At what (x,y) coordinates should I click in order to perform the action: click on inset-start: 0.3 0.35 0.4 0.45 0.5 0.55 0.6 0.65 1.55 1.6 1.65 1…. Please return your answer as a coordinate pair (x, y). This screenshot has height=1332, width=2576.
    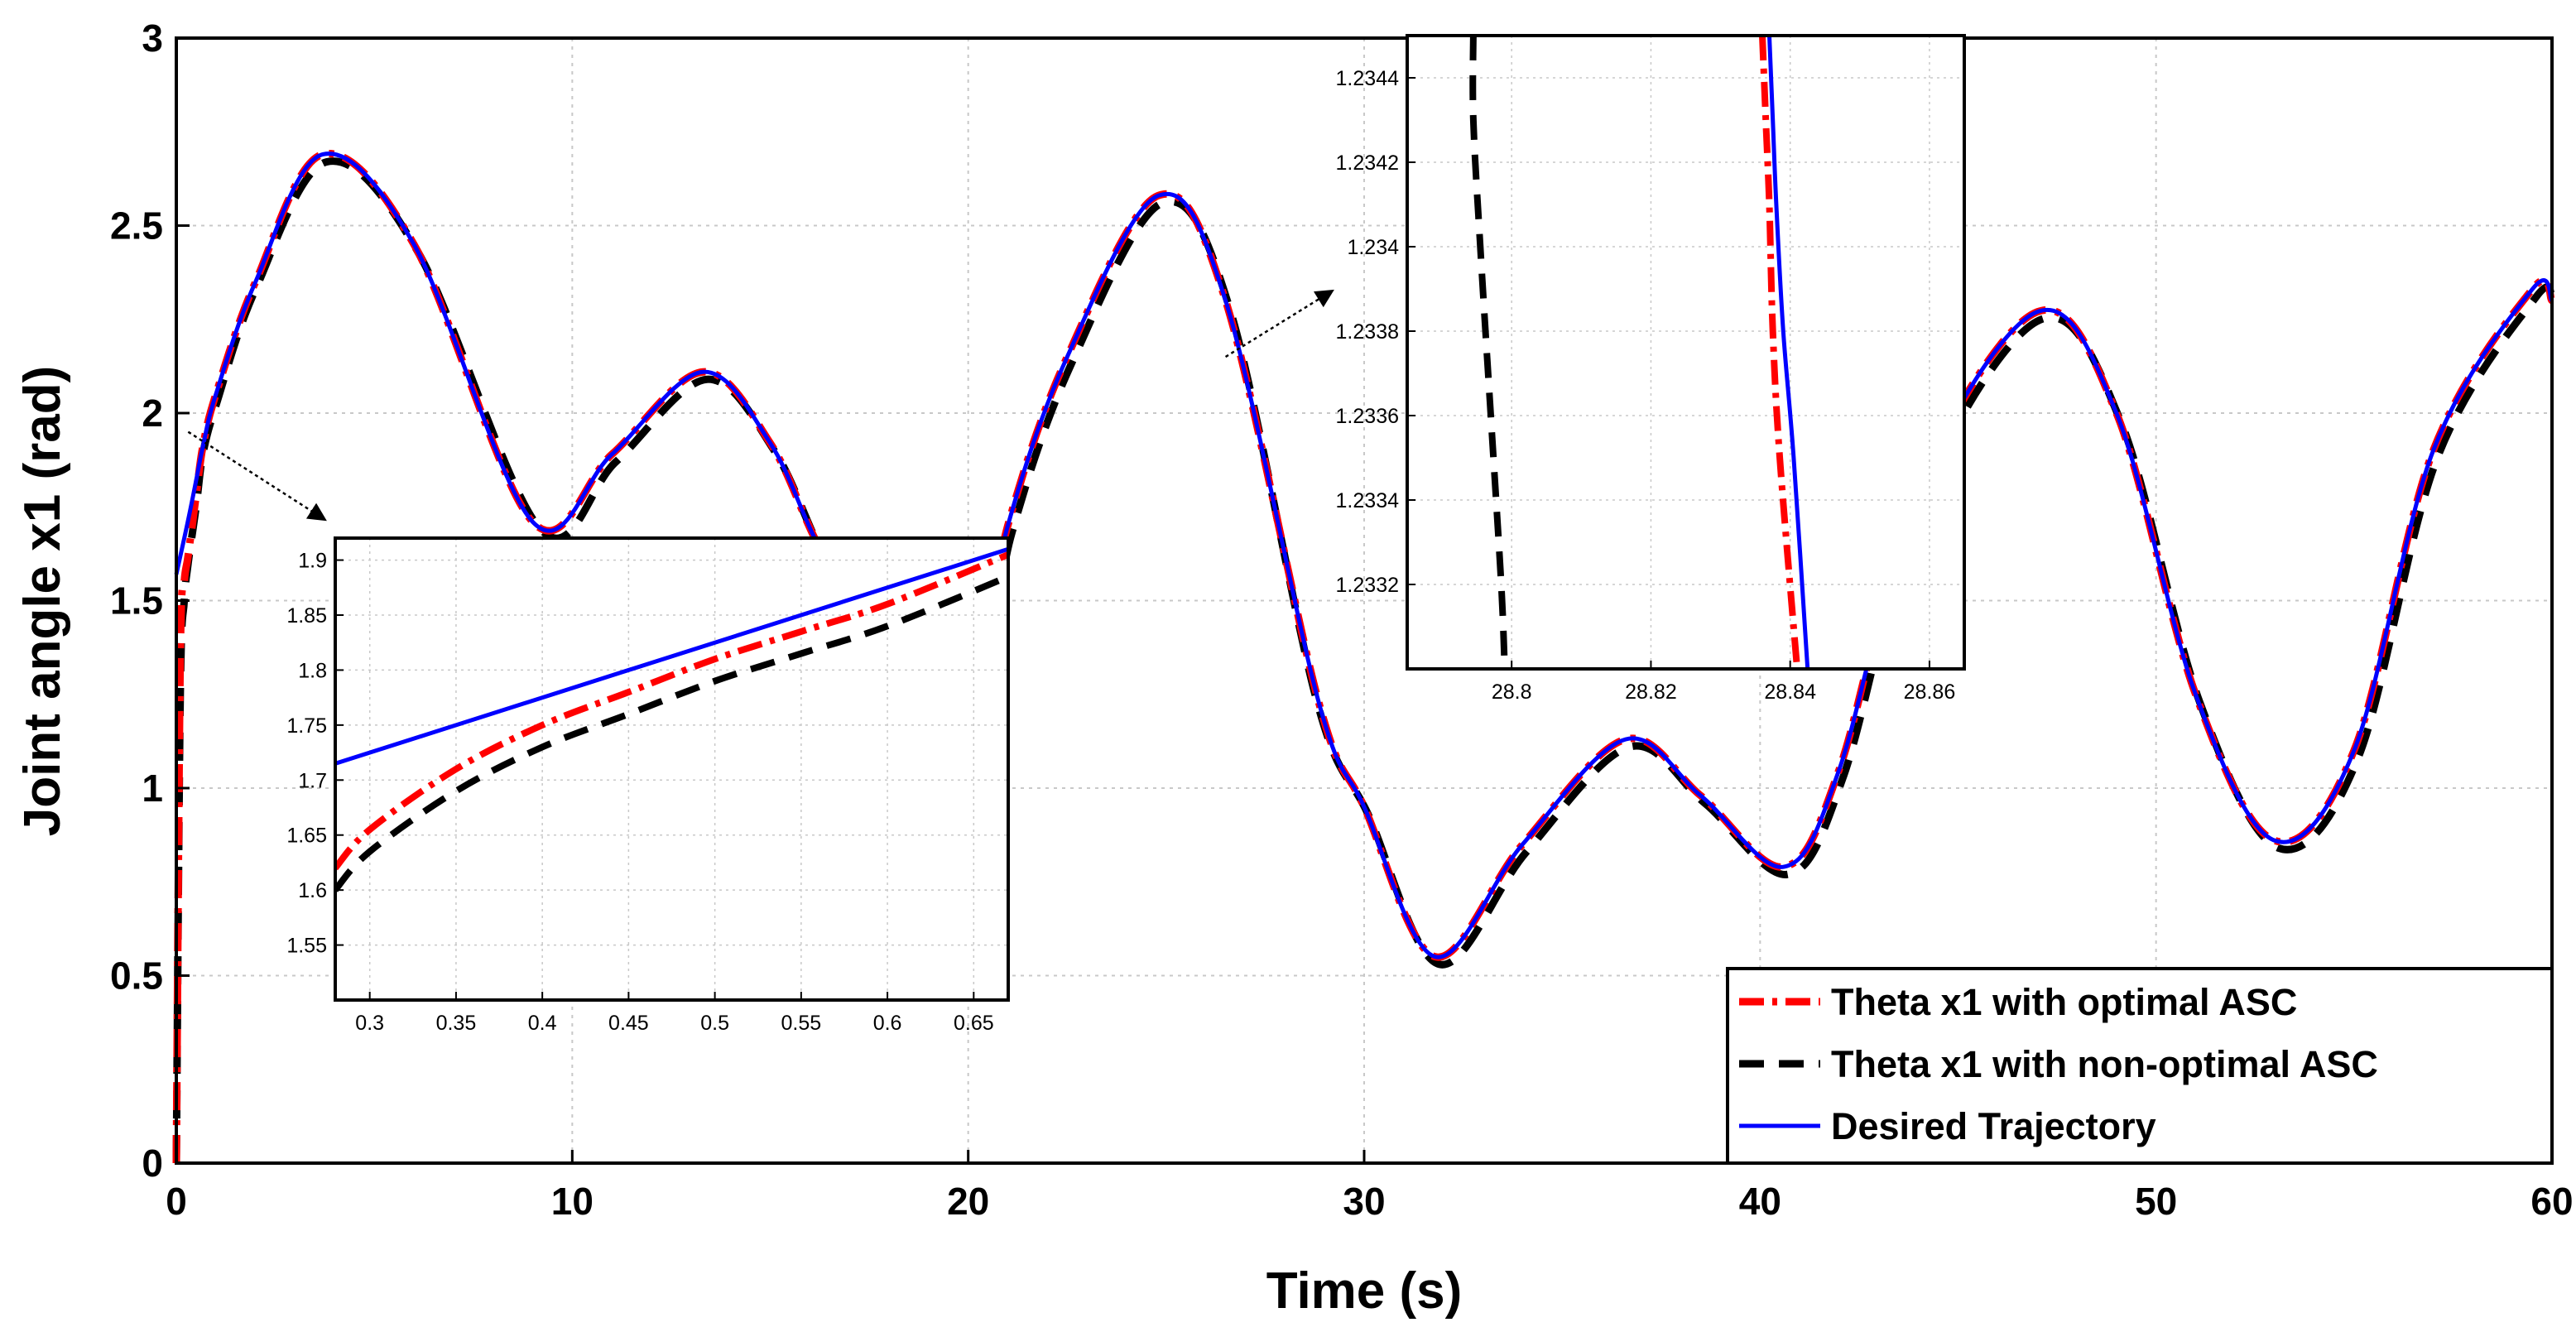
    Looking at the image, I should click on (598, 733).